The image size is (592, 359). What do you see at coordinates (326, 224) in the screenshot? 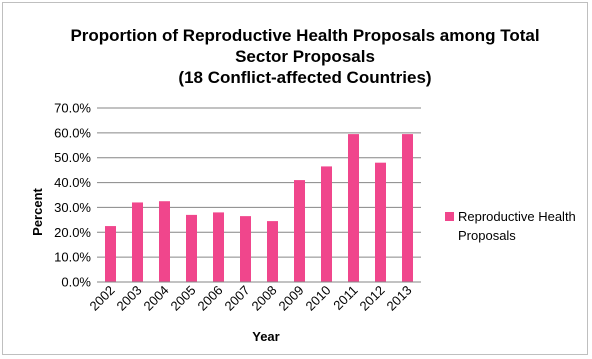
I see `bar-2010` at bounding box center [326, 224].